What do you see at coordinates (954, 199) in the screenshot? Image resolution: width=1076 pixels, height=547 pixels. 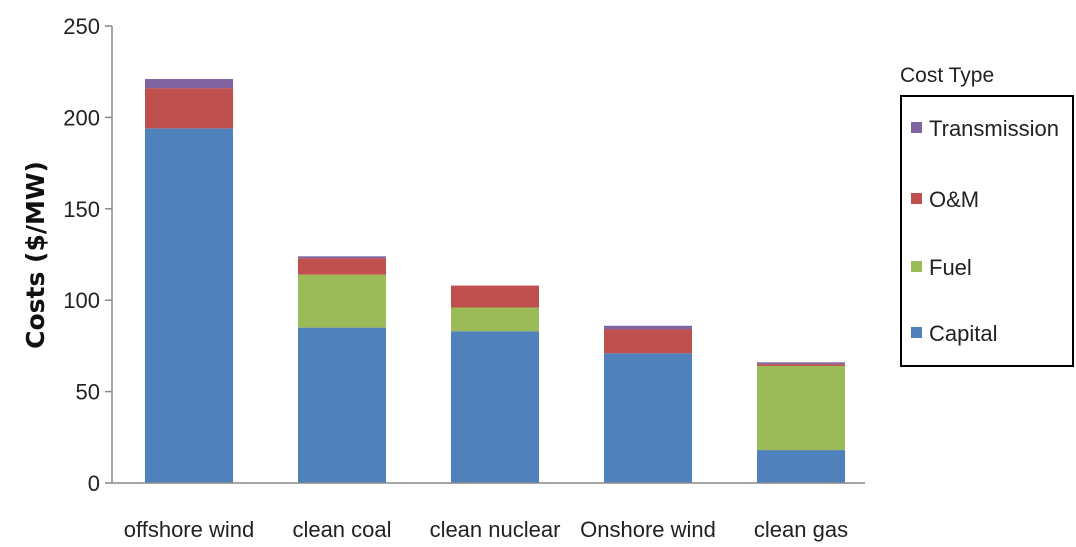 I see `legend-entry-label: O&M` at bounding box center [954, 199].